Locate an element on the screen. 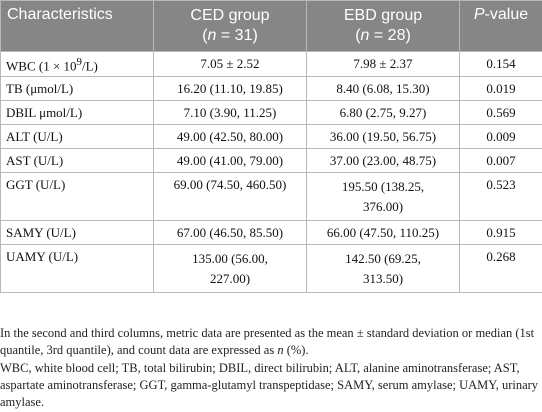 Image resolution: width=542 pixels, height=412 pixels. ebd-value-line1: 142.50 (69.25, is located at coordinates (383, 258).